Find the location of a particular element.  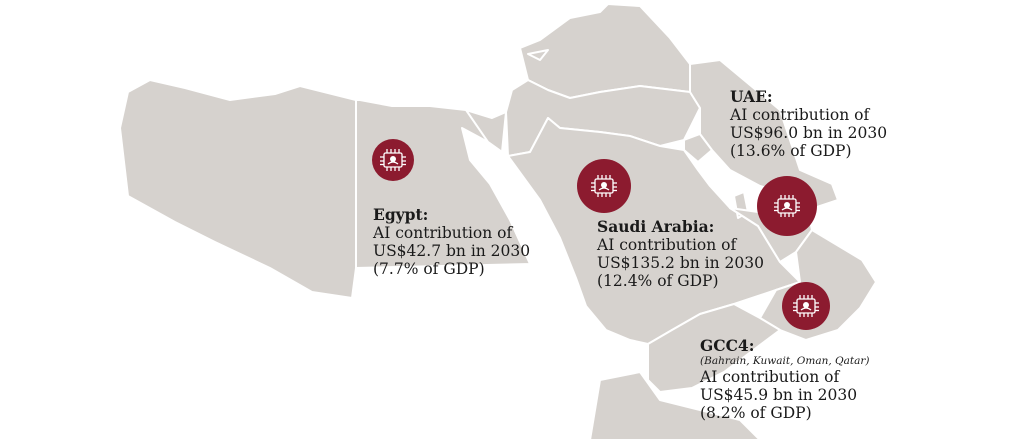

uae-line2: US$96.0 bn in 2030 is located at coordinates (809, 133).